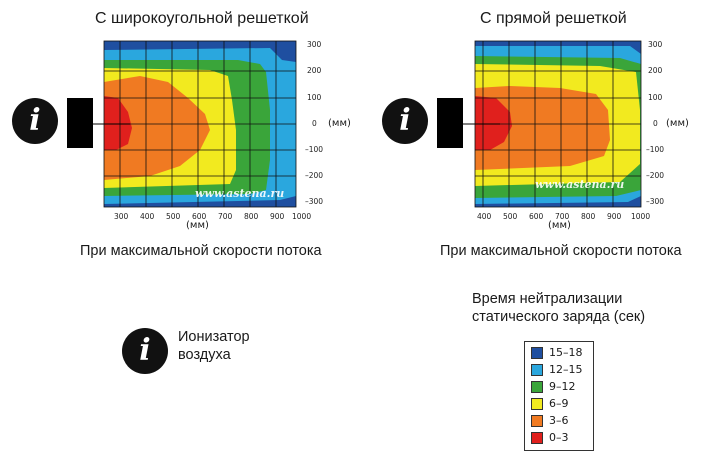 The image size is (710, 469). I want to click on right-x-tick: 900, so click(614, 216).